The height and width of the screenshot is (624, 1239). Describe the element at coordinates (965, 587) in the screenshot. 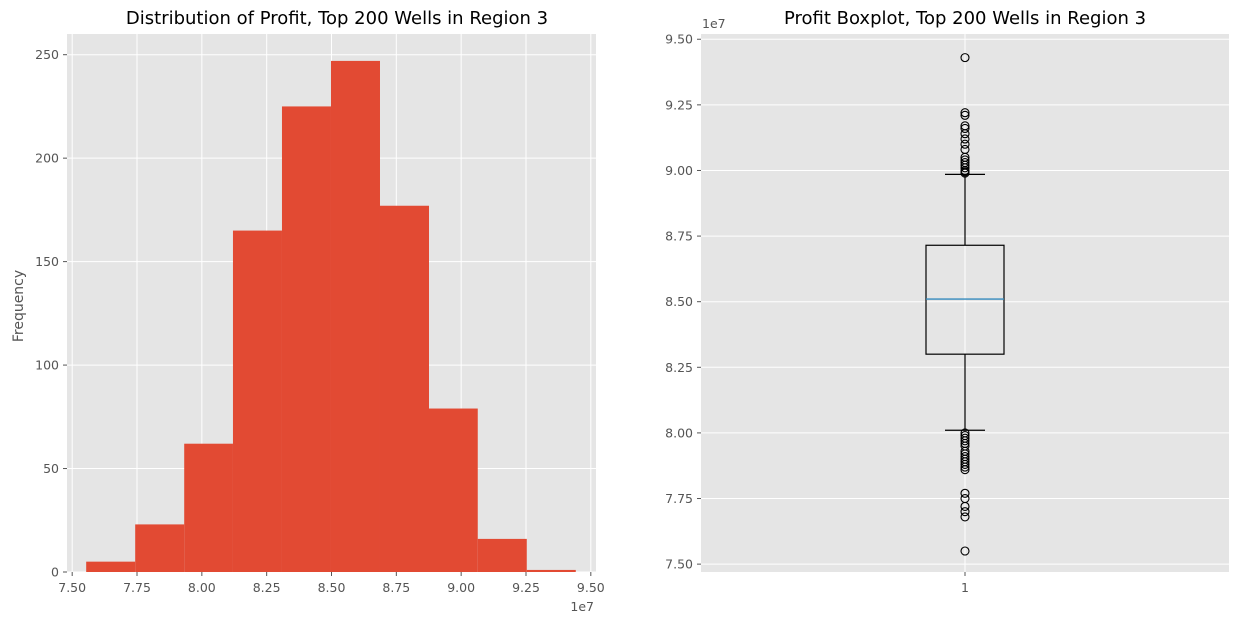

I see `x-tick-label: 1` at that location.